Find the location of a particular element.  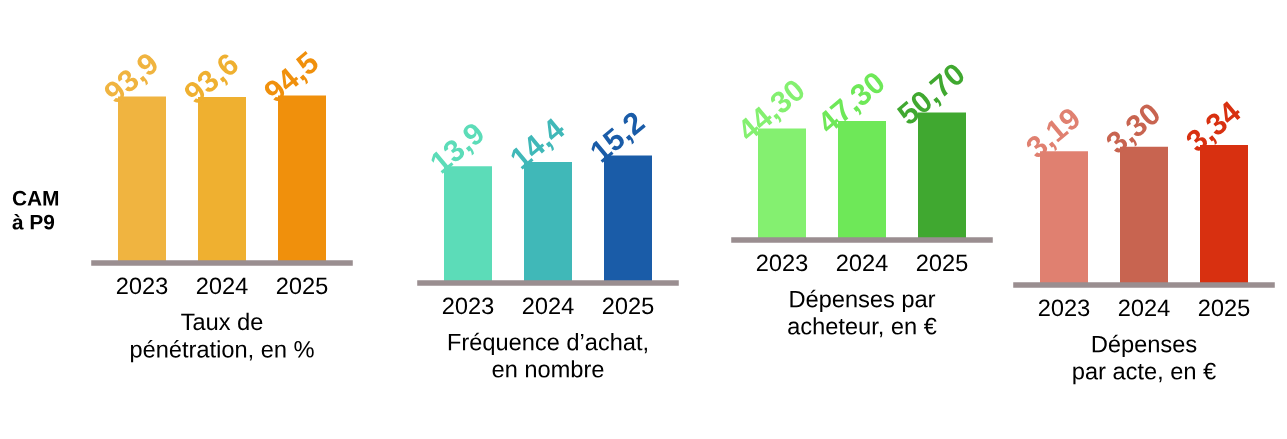

data-label: 15,2 is located at coordinates (618, 138).